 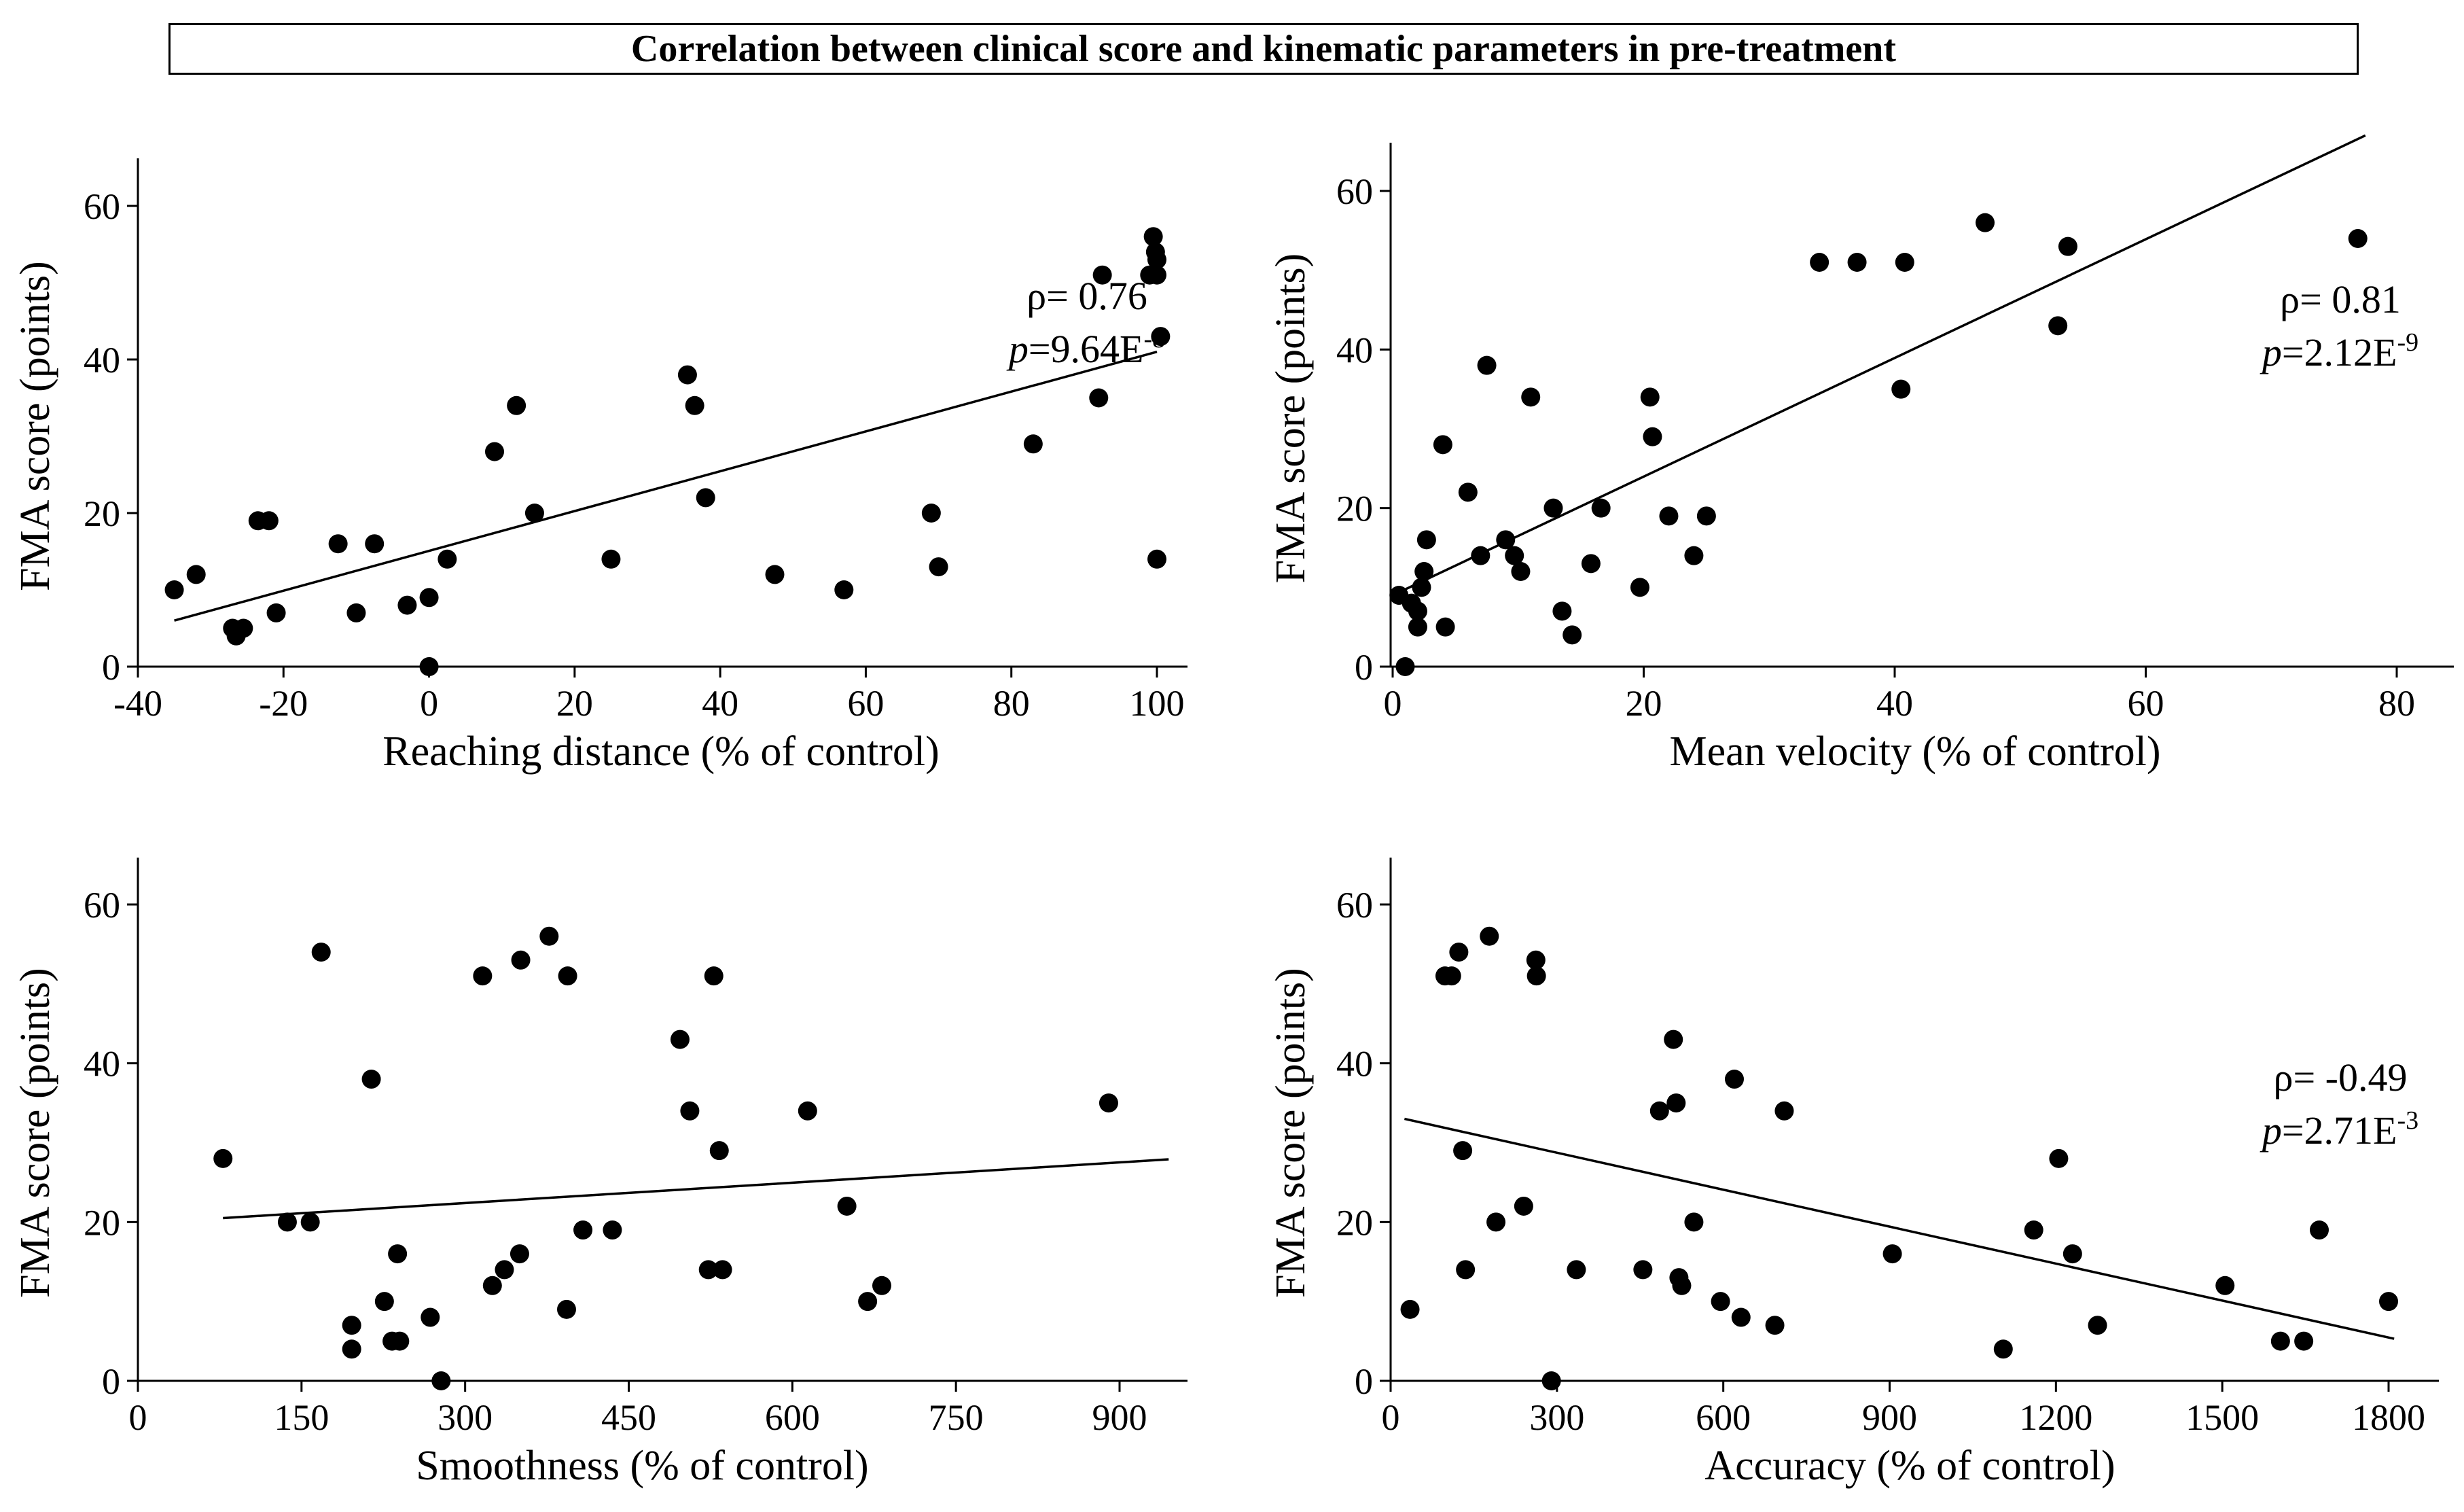 What do you see at coordinates (2396, 703) in the screenshot?
I see `x-tick-label: 80` at bounding box center [2396, 703].